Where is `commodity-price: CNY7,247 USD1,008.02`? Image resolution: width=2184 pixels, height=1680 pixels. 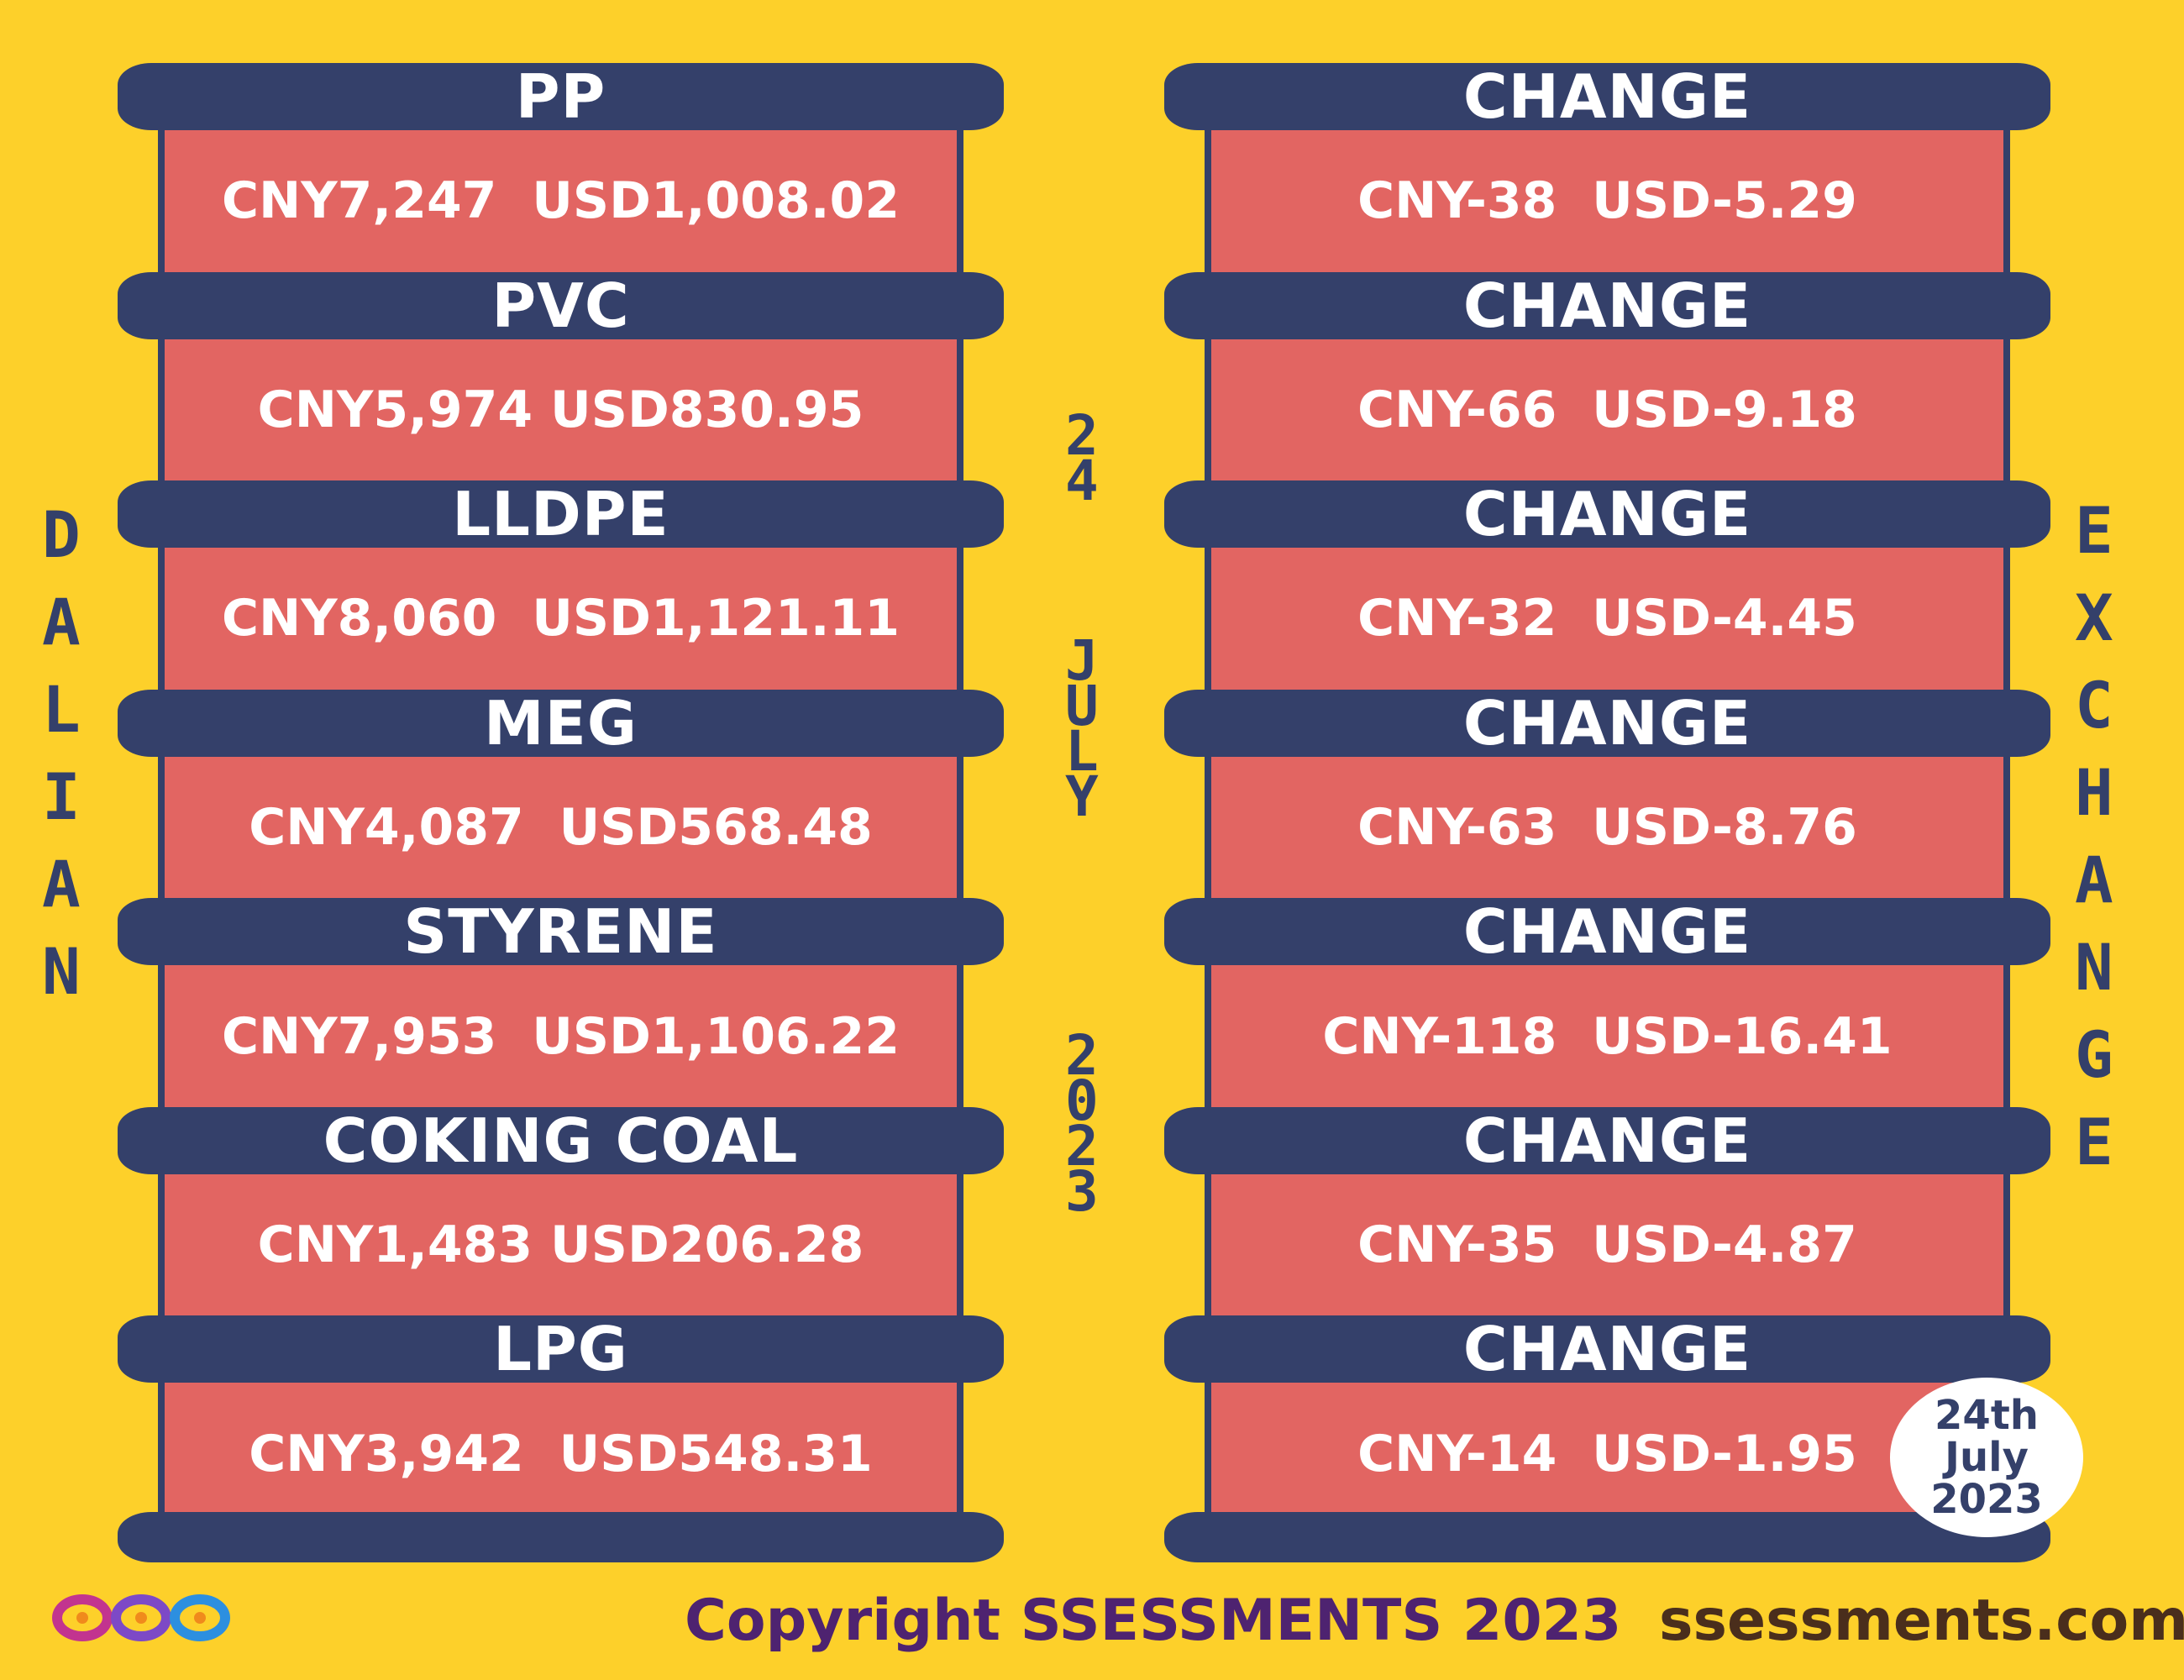 commodity-price: CNY7,247 USD1,008.02 is located at coordinates (560, 201).